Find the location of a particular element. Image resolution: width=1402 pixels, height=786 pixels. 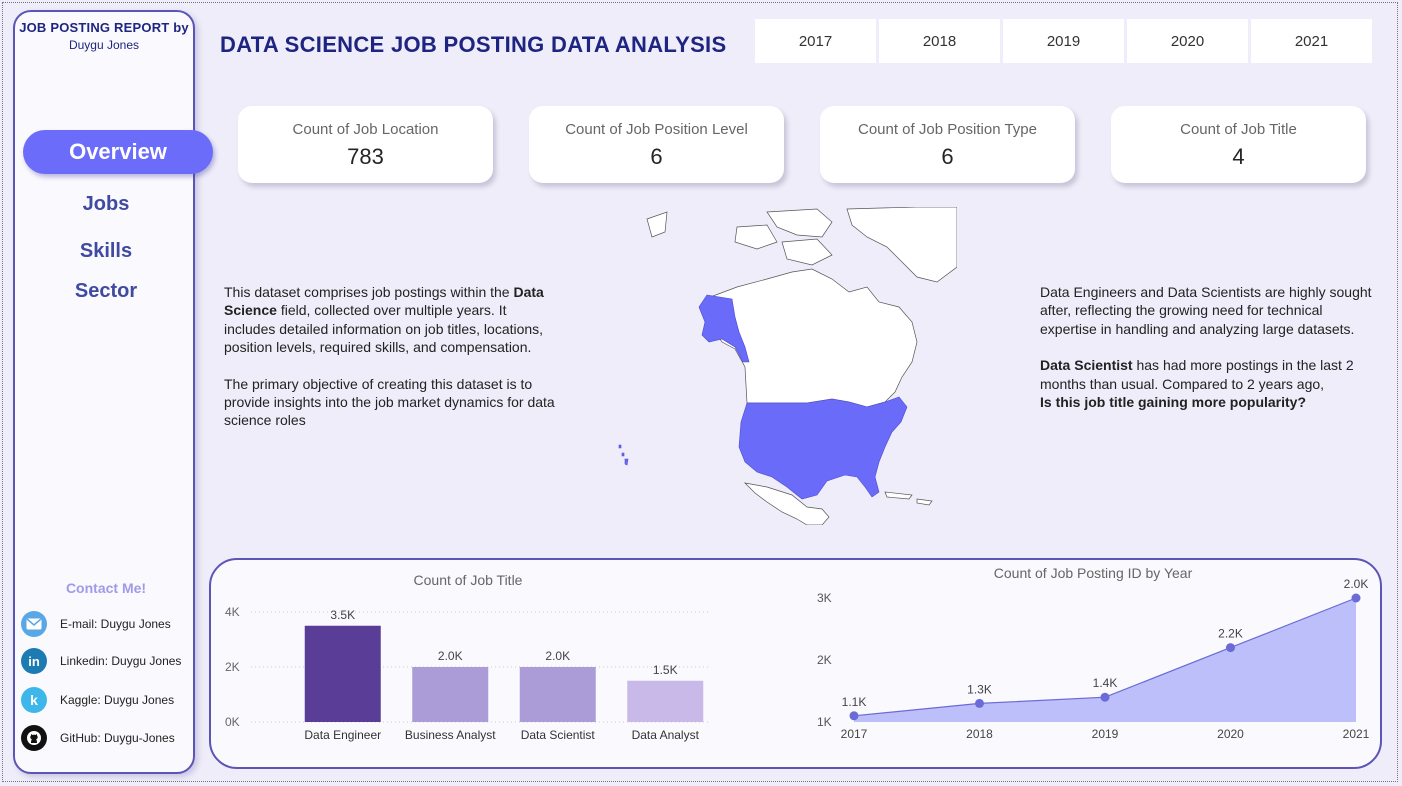

kpi-value: 4 is located at coordinates (1238, 156).